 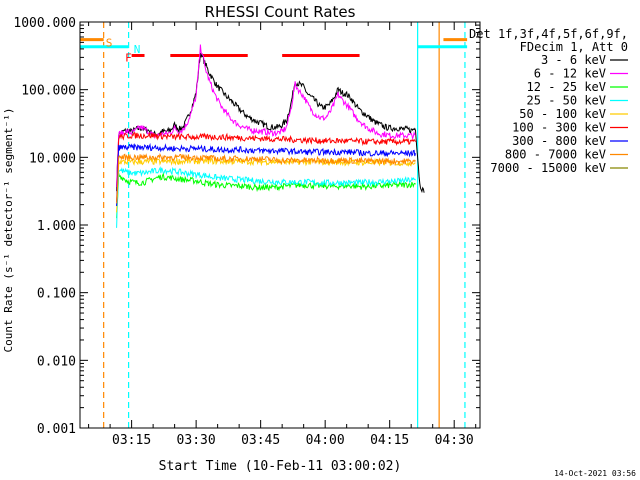 I want to click on legend-label-0: 3 - 6 keV, so click(x=573, y=60).